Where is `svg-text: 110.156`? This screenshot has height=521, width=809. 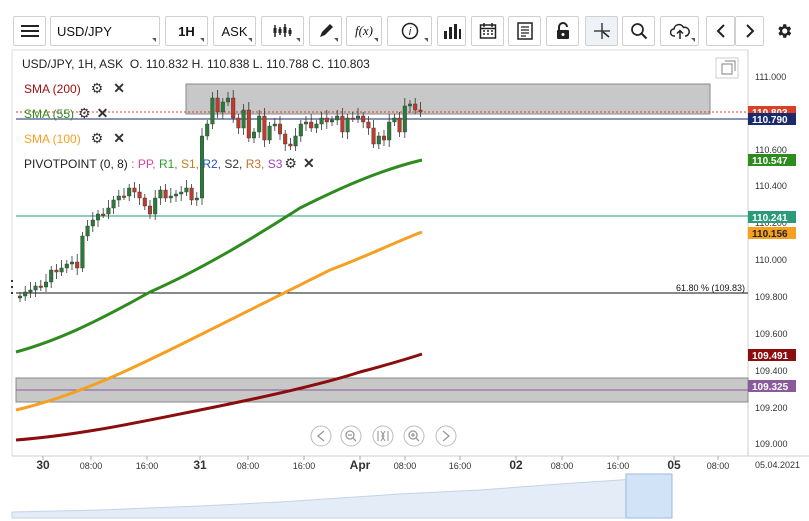 svg-text: 110.156 is located at coordinates (770, 234).